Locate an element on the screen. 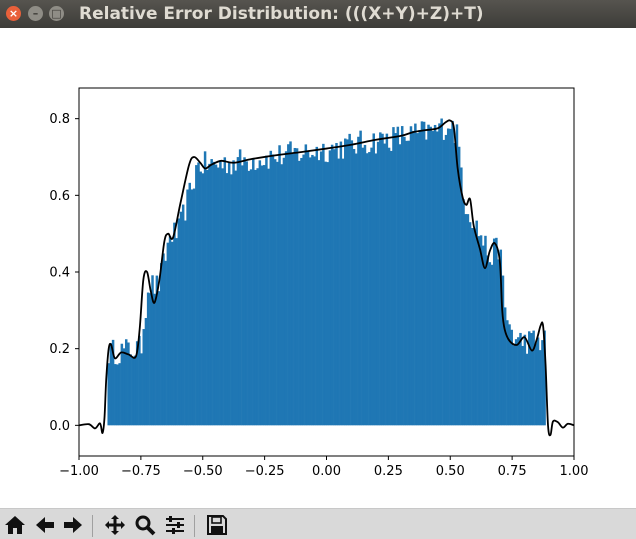  home-icon is located at coordinates (15, 525).